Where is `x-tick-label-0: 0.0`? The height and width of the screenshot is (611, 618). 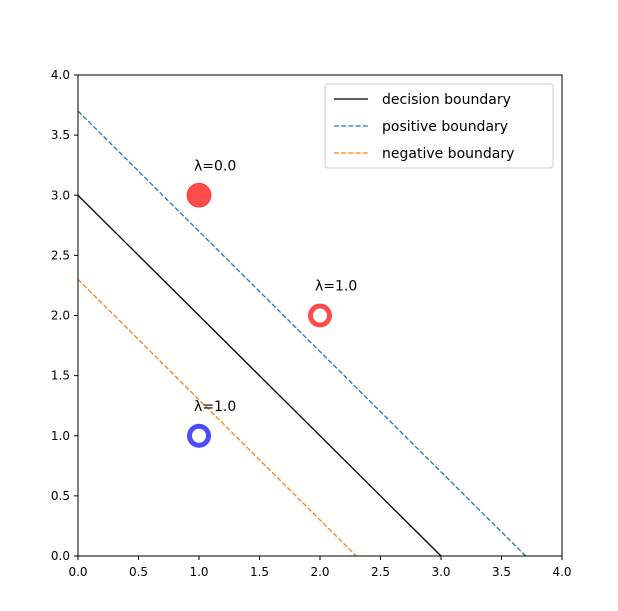
x-tick-label-0: 0.0 is located at coordinates (77, 572).